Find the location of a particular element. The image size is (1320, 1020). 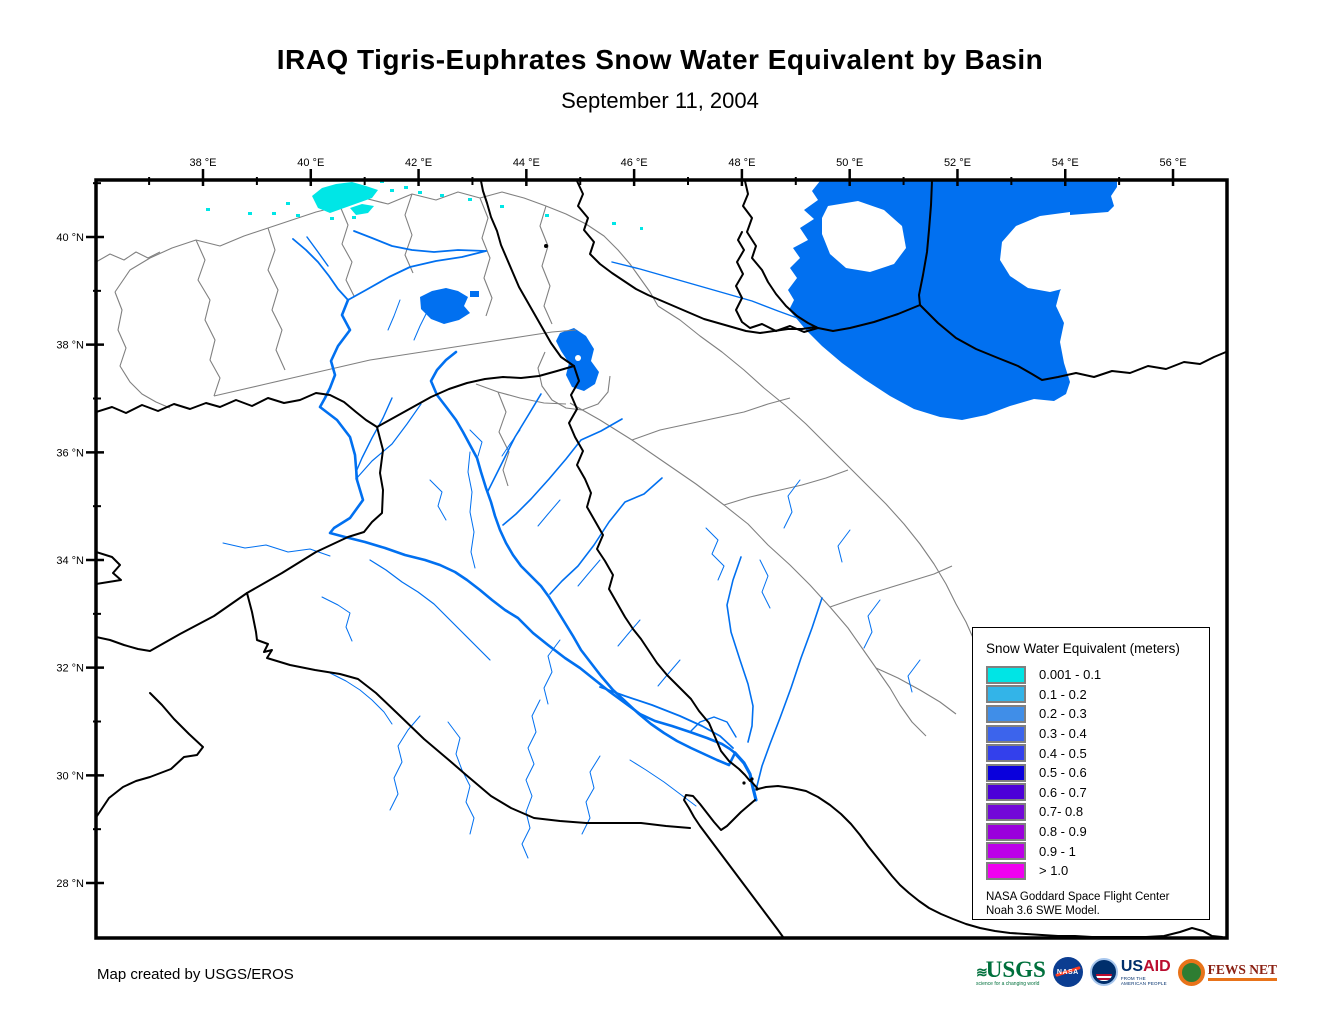

lake-ercek is located at coordinates (474, 294).